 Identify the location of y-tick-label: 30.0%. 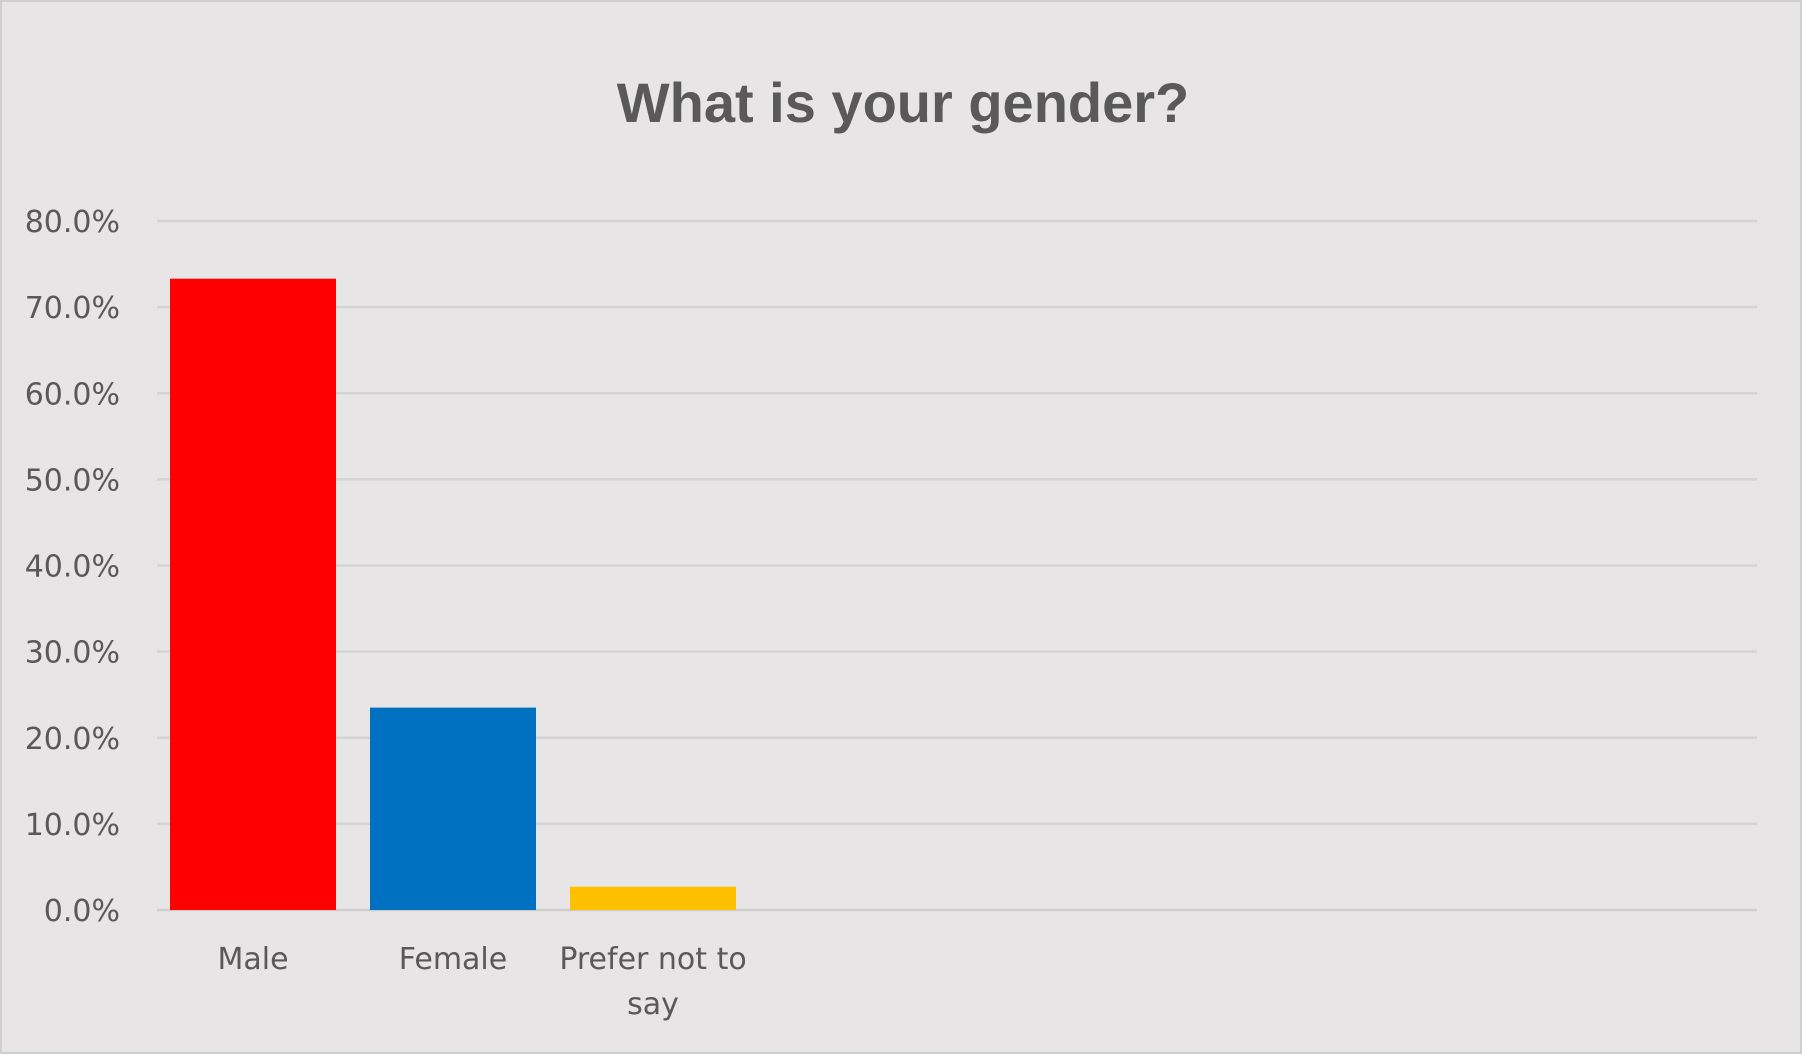
(72, 653).